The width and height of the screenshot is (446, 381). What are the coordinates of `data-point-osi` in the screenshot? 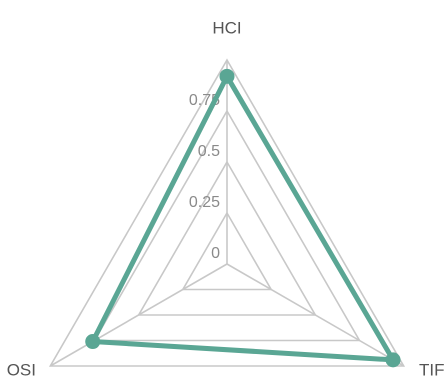 It's located at (93, 342).